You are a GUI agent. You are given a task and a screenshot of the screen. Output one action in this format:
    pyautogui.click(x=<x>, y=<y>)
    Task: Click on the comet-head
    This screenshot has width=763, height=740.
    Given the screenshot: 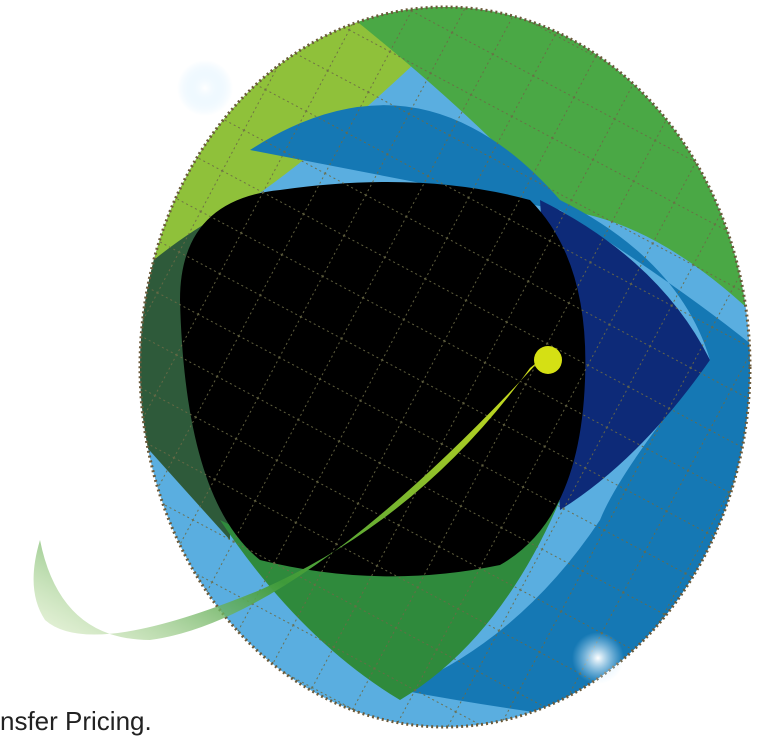 What is the action you would take?
    pyautogui.click(x=548, y=360)
    